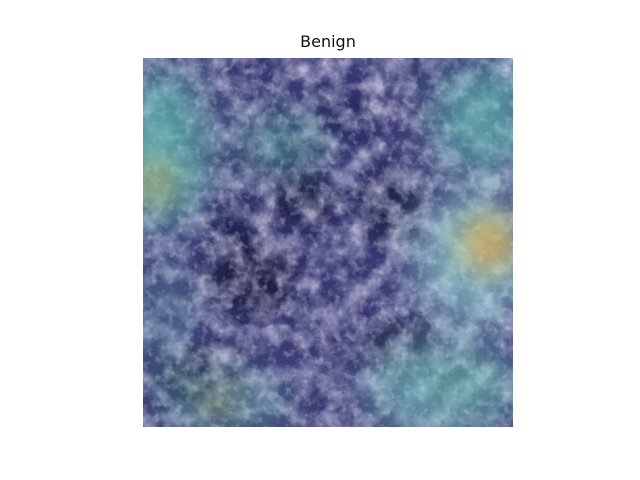 This screenshot has height=480, width=640. I want to click on figure-title: Benign, so click(328, 41).